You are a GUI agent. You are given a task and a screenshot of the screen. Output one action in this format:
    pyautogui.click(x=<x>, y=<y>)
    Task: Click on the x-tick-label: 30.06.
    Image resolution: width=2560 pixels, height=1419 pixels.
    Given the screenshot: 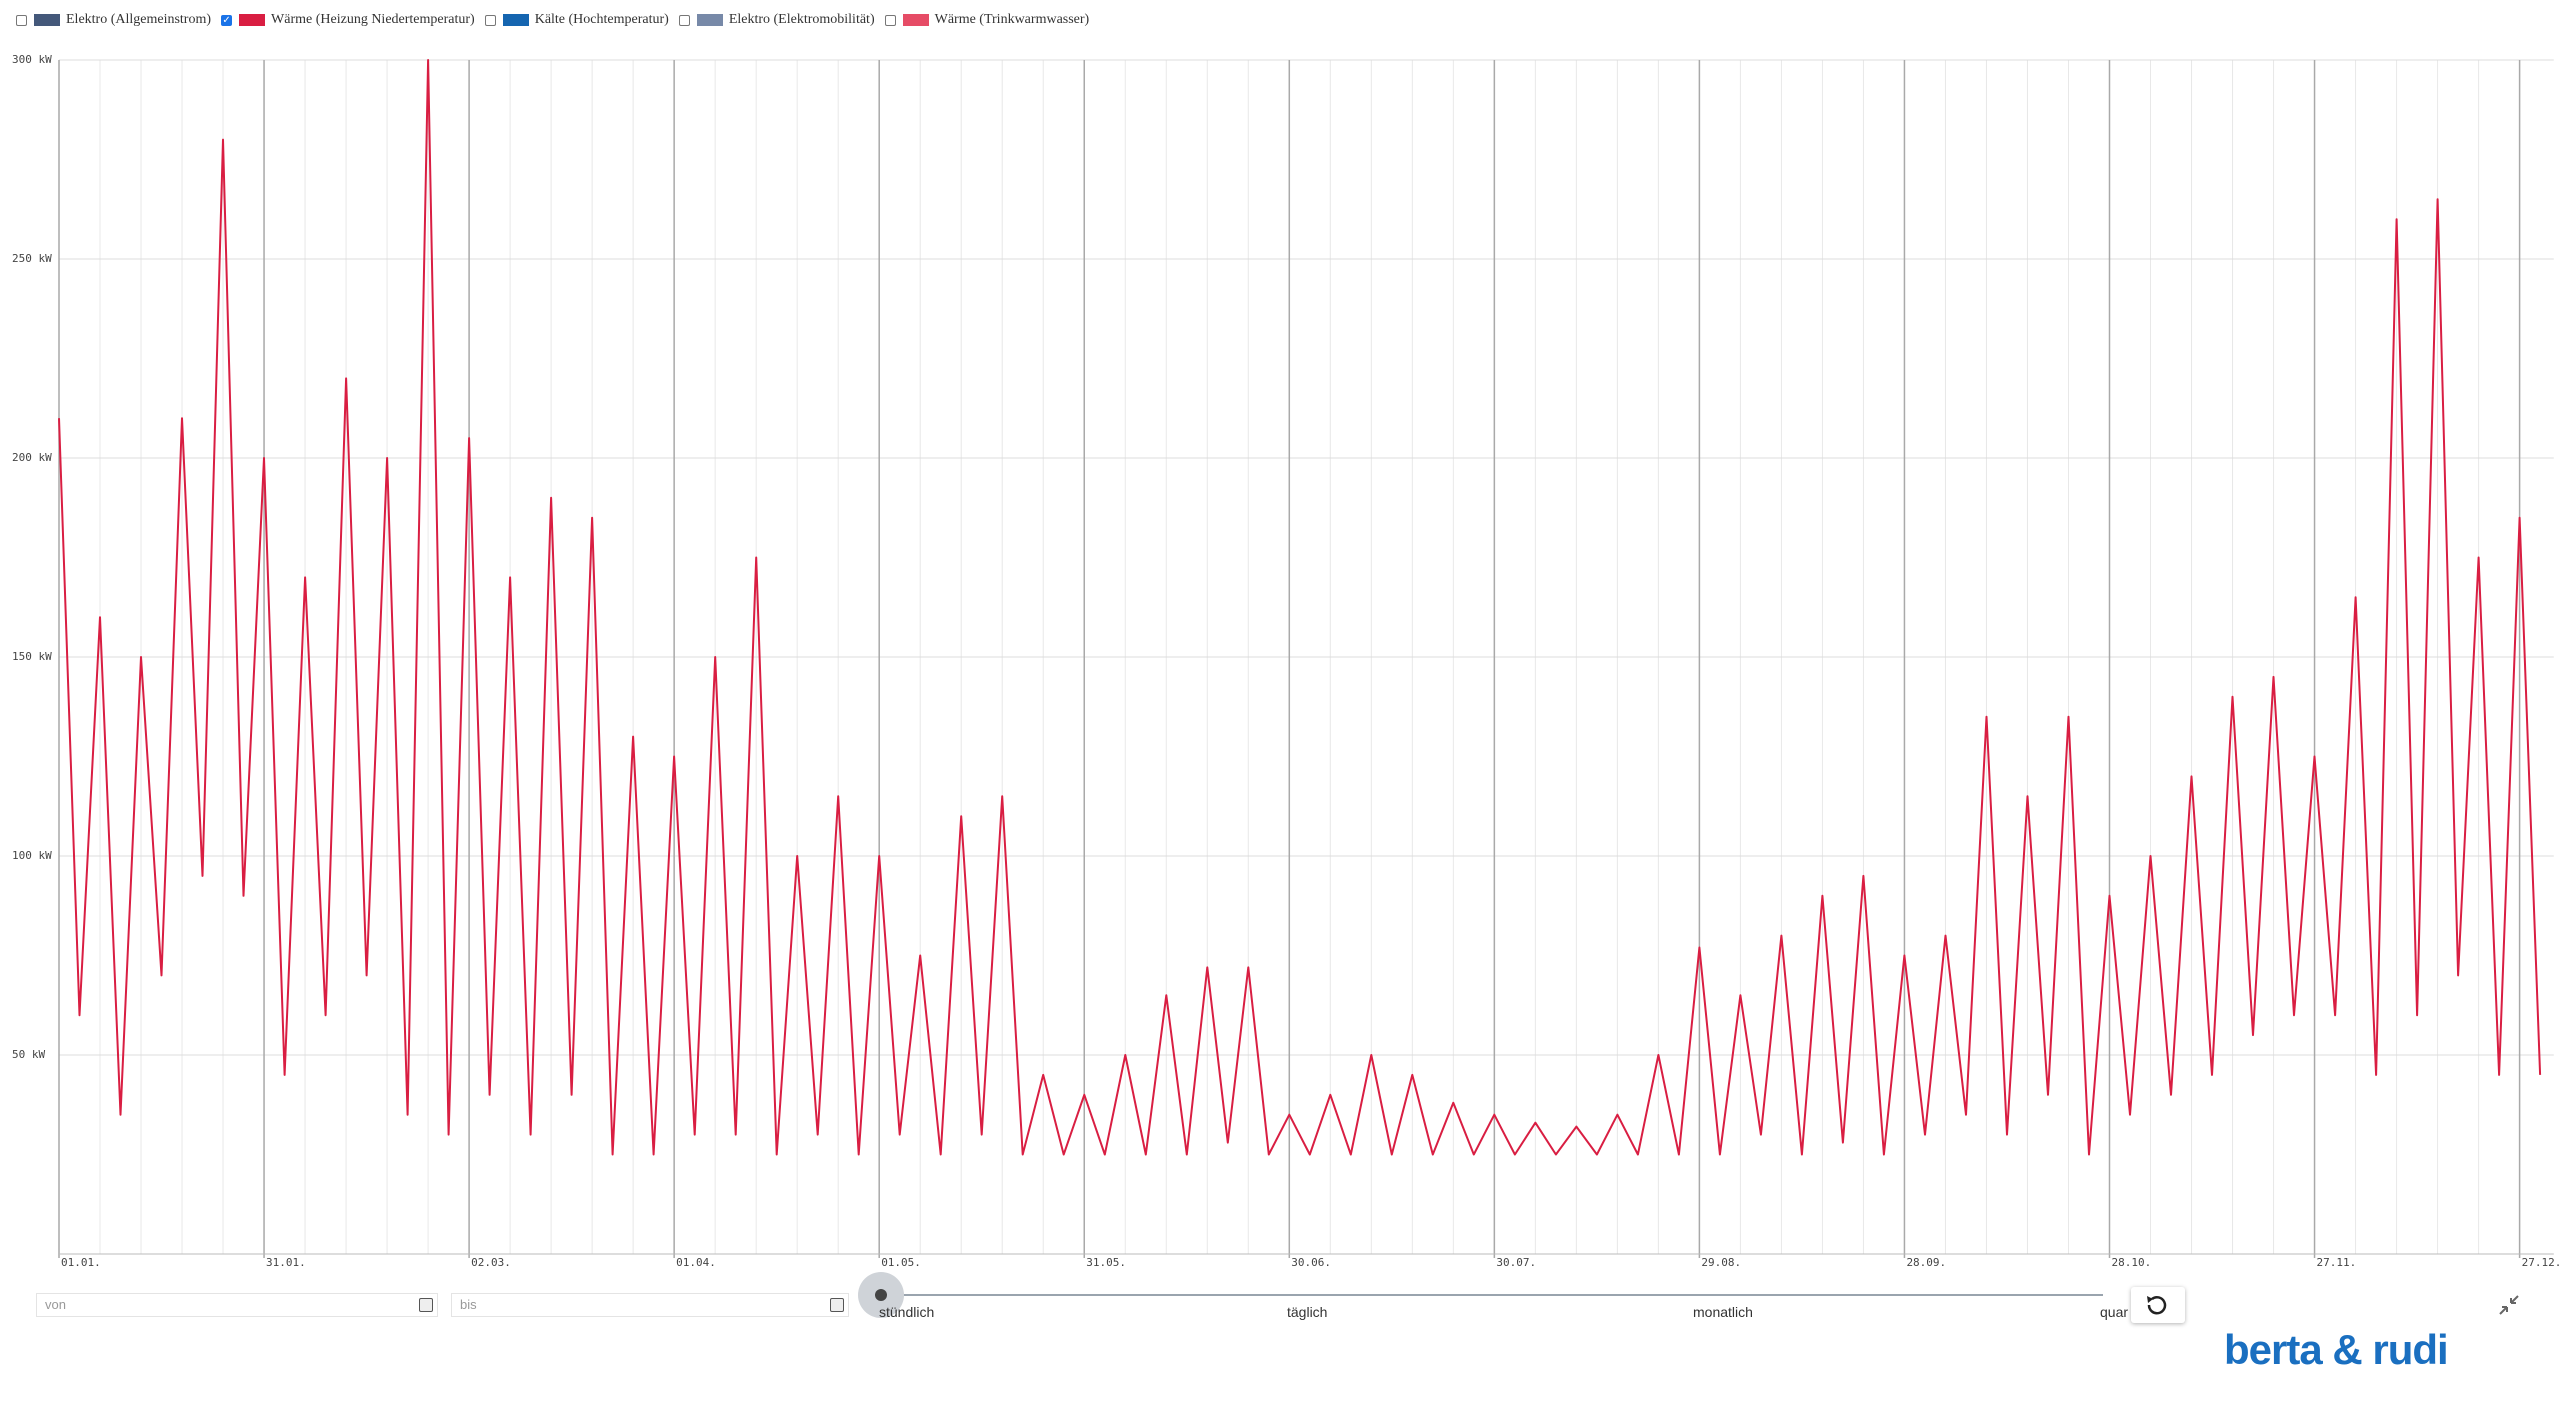 What is the action you would take?
    pyautogui.click(x=1311, y=1262)
    